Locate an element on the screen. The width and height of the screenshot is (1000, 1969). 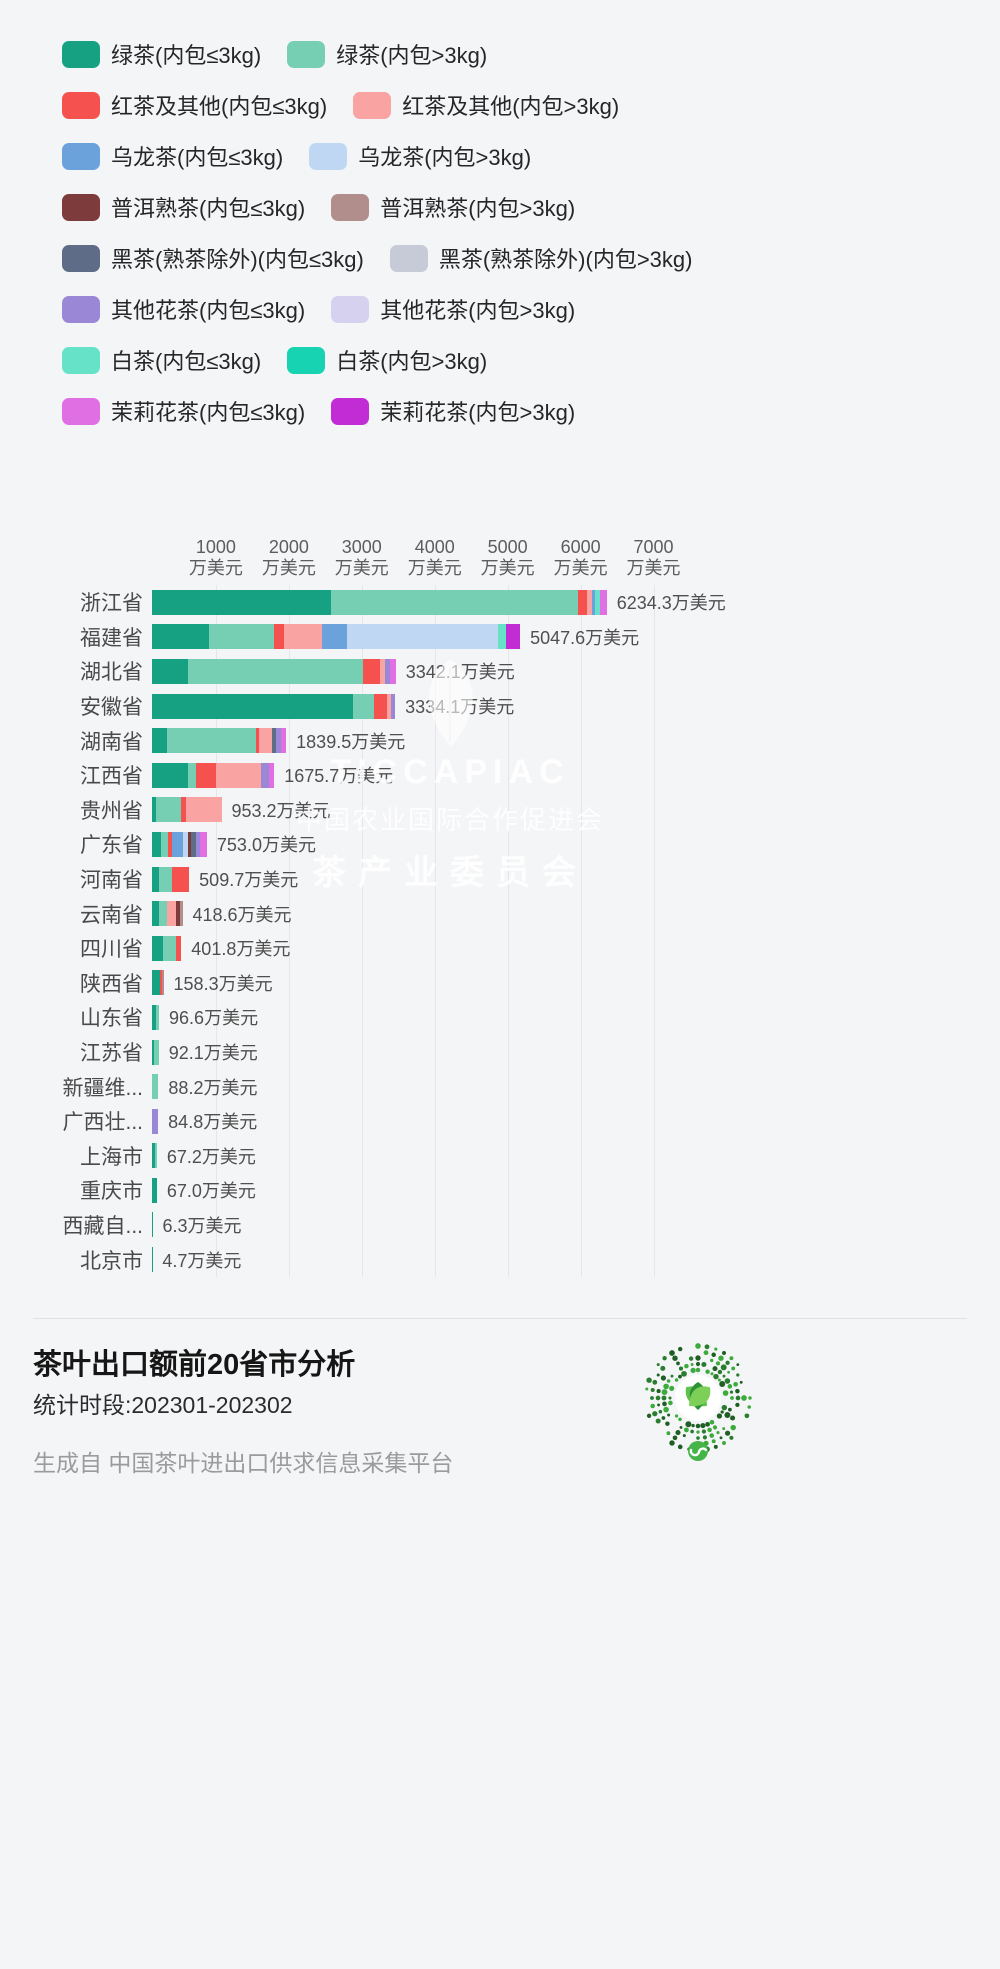
bar-track: 3334.1万美元 is located at coordinates (566, 706).